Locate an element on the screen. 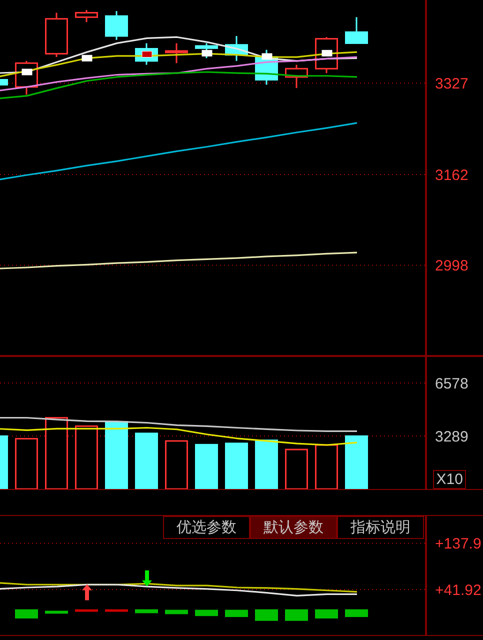  y-tick-label: 6578 is located at coordinates (451, 383).